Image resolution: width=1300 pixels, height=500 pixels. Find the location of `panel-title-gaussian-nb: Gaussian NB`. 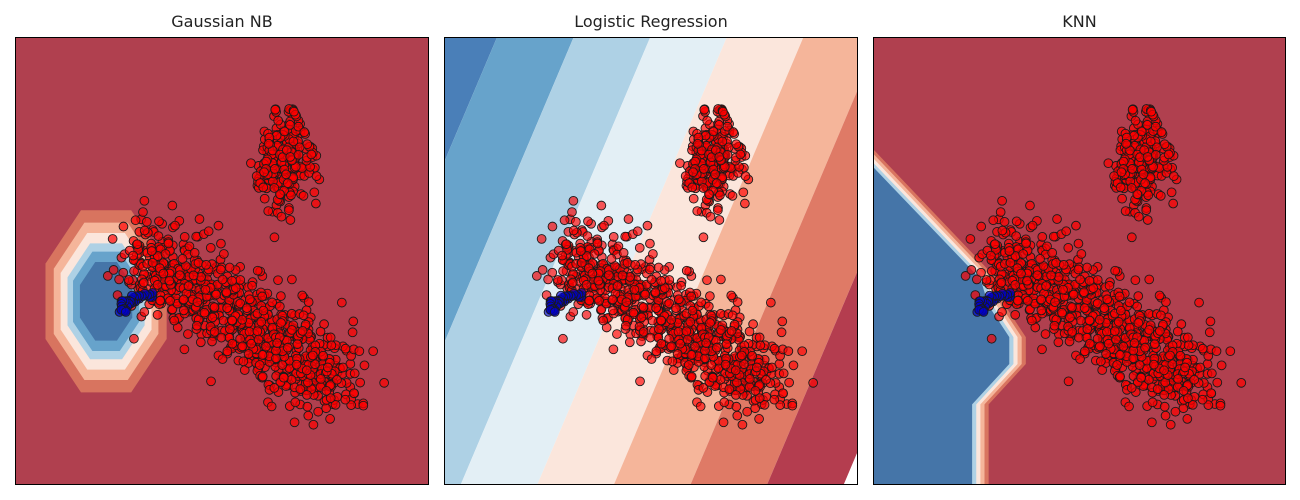

panel-title-gaussian-nb: Gaussian NB is located at coordinates (222, 21).